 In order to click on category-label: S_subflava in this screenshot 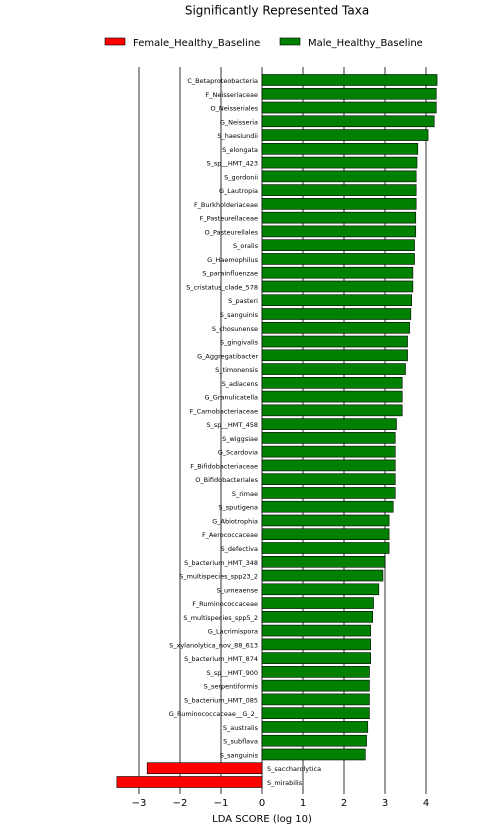, I will do `click(240, 742)`.